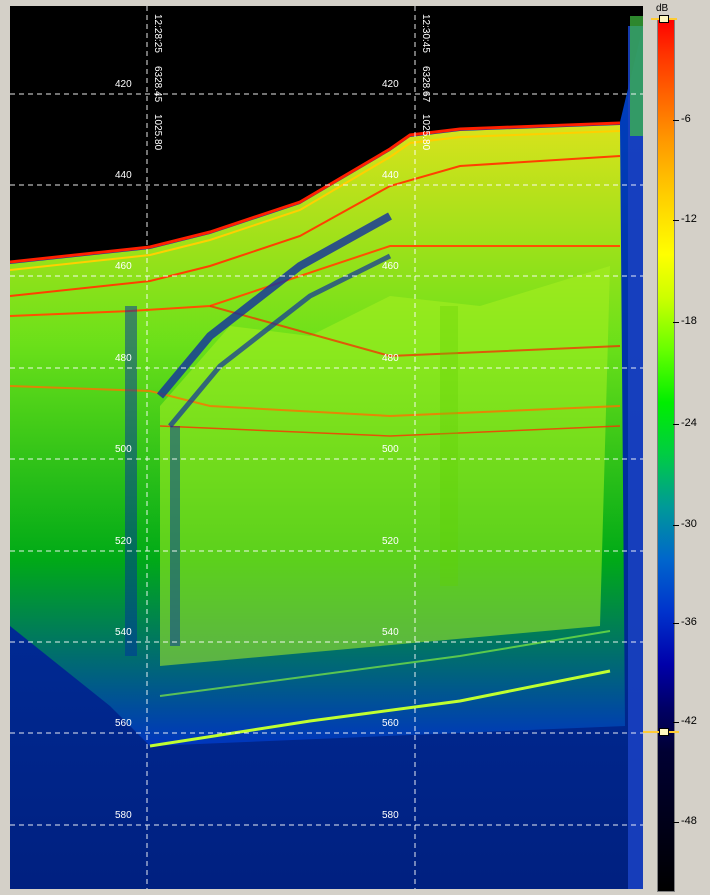 This screenshot has width=710, height=895. What do you see at coordinates (664, 732) in the screenshot?
I see `lower-threshold-handle` at bounding box center [664, 732].